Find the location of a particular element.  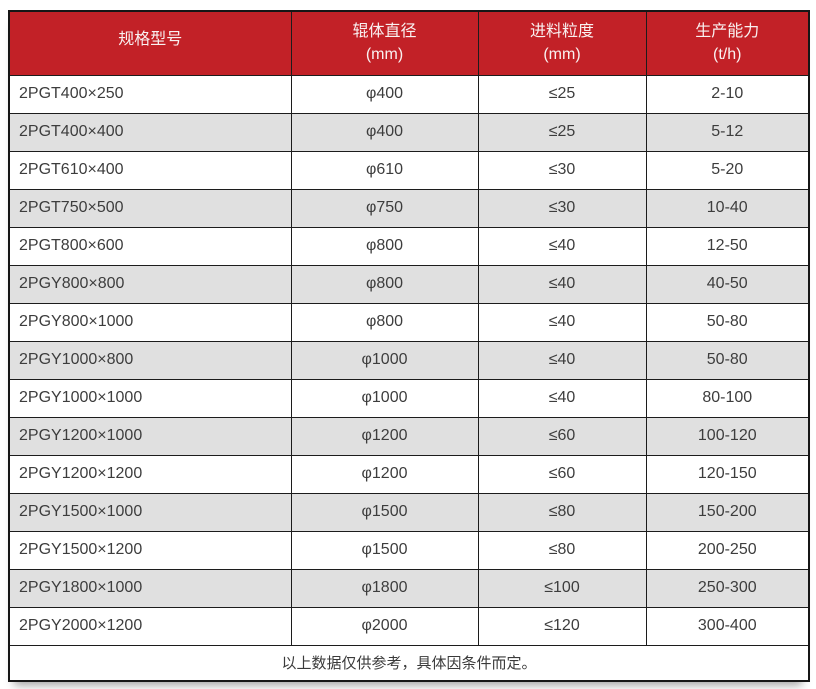

header-row: 规格型号 辊体直径 (mm) 进料粒度 (mm) is located at coordinates (409, 43).